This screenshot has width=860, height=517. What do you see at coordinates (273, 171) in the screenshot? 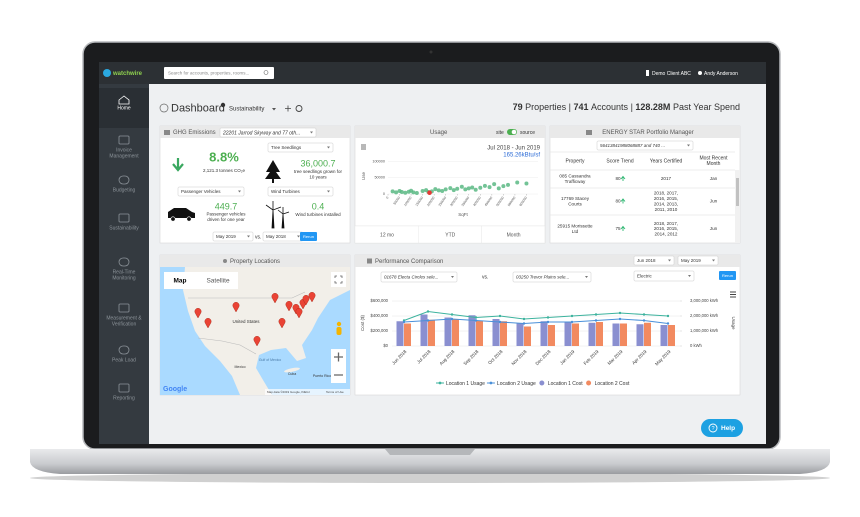
I see `tree-icon` at bounding box center [273, 171].